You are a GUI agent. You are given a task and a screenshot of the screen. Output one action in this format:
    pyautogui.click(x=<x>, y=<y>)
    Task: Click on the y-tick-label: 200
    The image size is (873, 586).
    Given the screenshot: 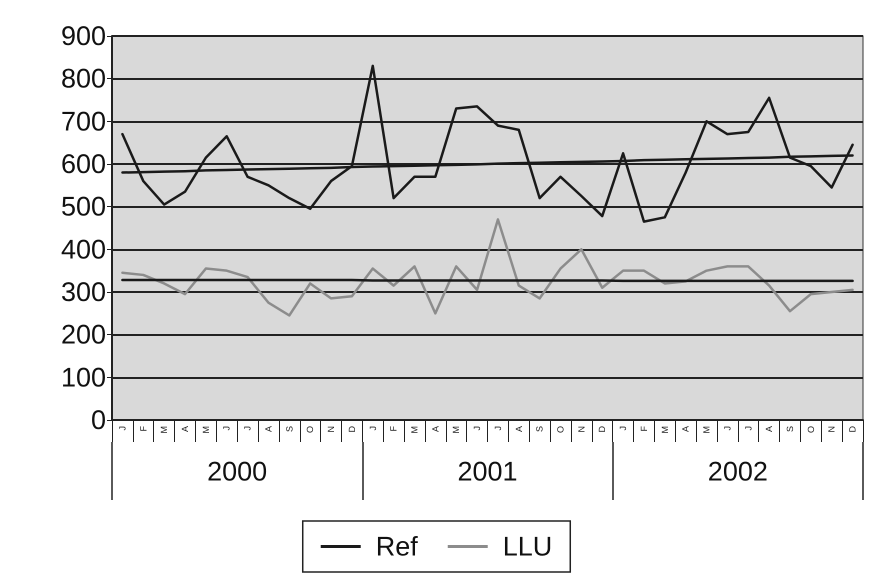 What is the action you would take?
    pyautogui.click(x=83, y=335)
    